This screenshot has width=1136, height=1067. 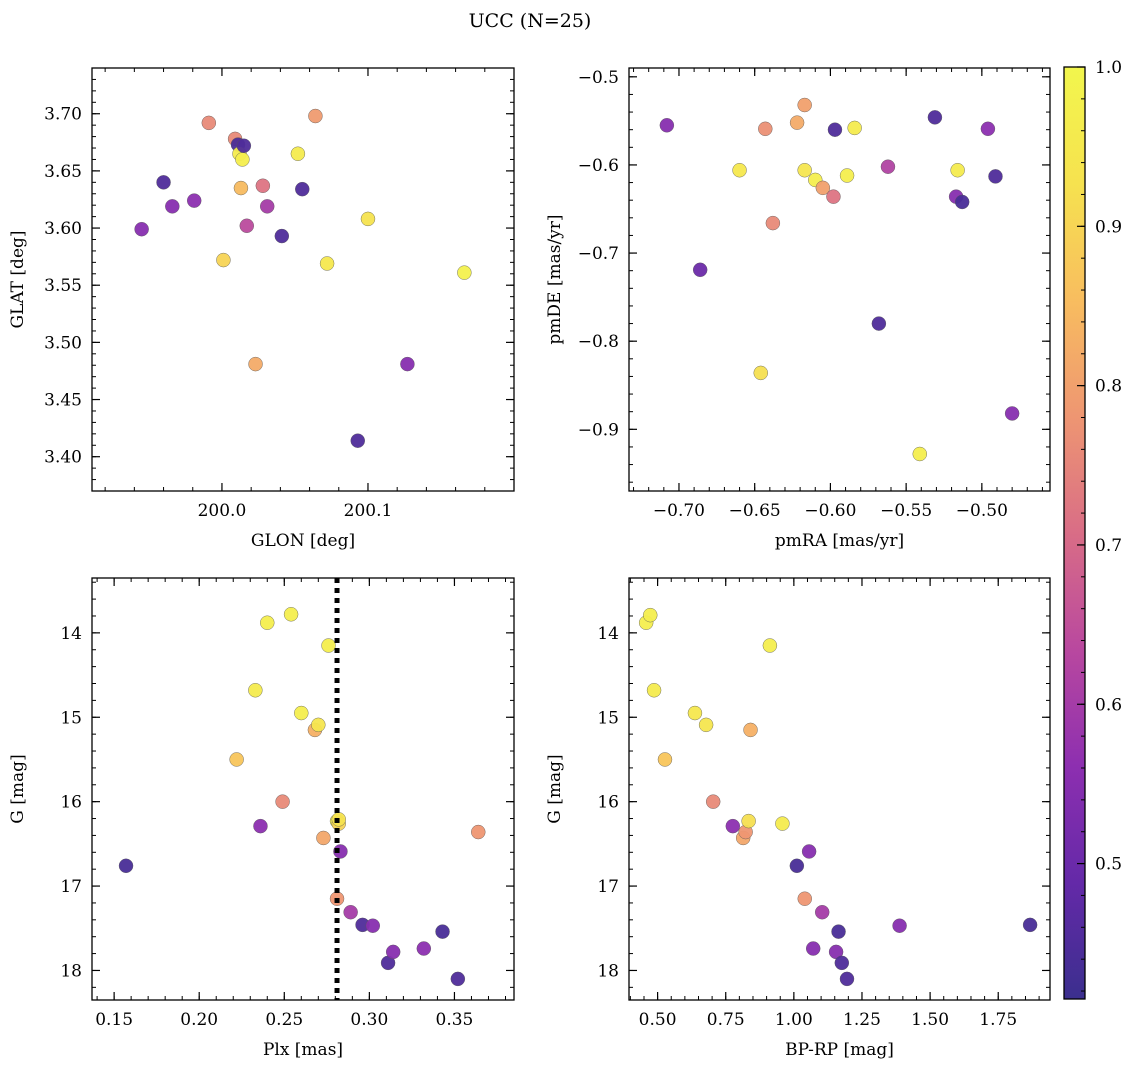 I want to click on y-tick-label: −0.7, so click(x=598, y=254).